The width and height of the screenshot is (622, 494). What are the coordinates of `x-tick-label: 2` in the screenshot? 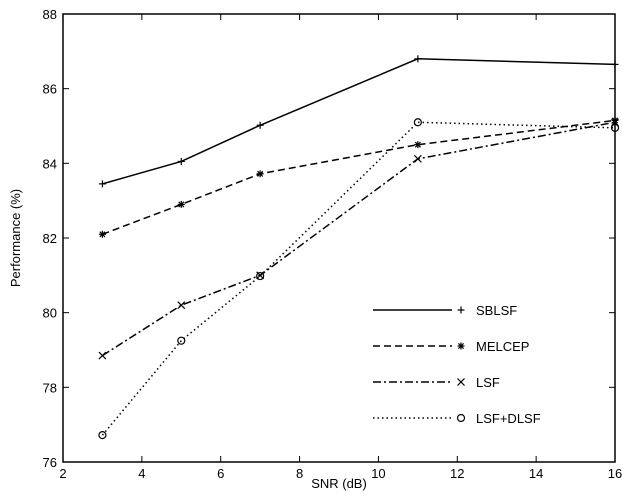 It's located at (62, 473).